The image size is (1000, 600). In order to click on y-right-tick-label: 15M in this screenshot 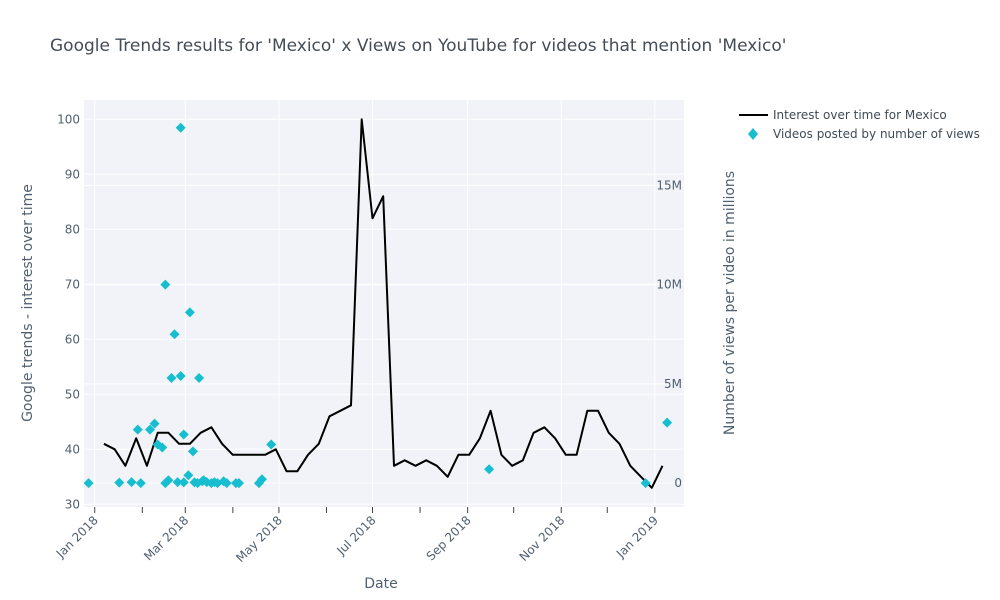, I will do `click(669, 185)`.